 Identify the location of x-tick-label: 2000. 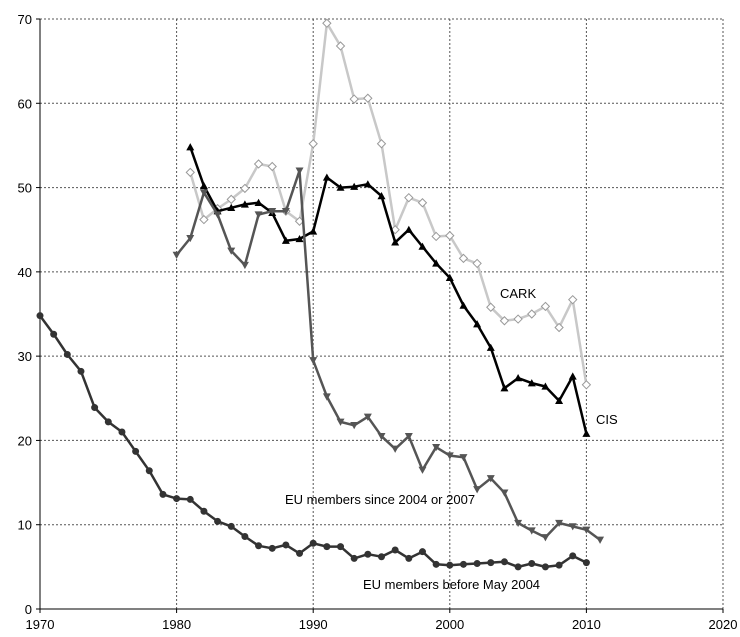
(449, 624).